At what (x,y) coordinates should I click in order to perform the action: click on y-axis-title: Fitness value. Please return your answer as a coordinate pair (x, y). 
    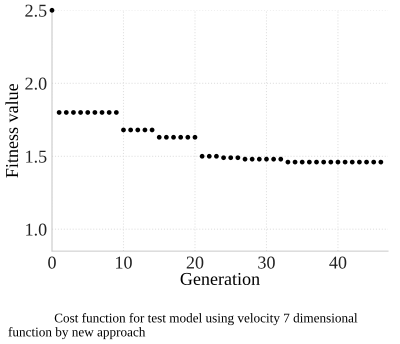
    Looking at the image, I should click on (11, 131).